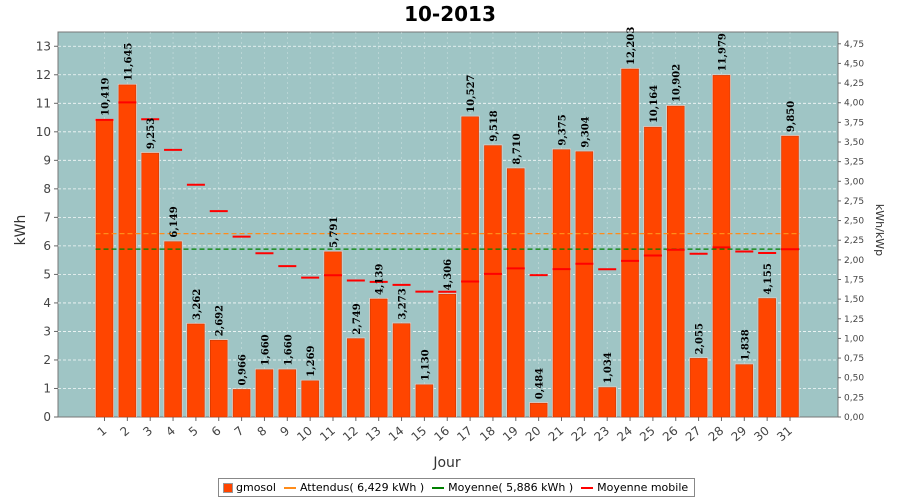 The image size is (900, 500). Describe the element at coordinates (854, 222) in the screenshot. I see `y2-tick-label: 2,50` at that location.